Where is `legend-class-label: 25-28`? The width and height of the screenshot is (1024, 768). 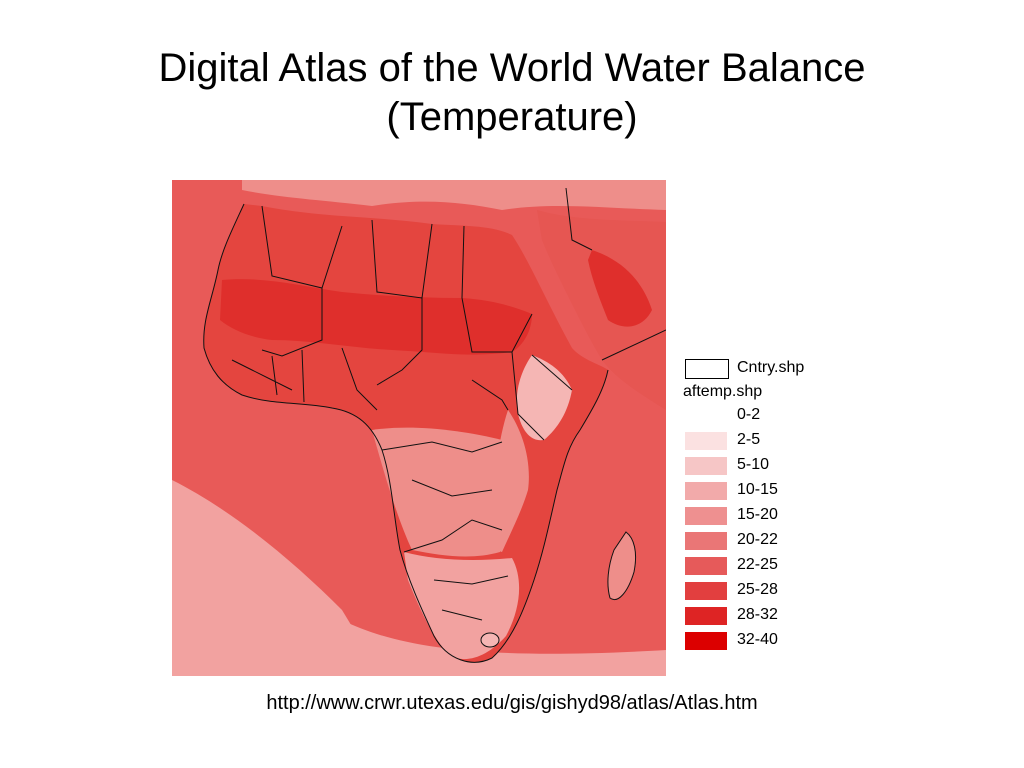 legend-class-label: 25-28 is located at coordinates (757, 589).